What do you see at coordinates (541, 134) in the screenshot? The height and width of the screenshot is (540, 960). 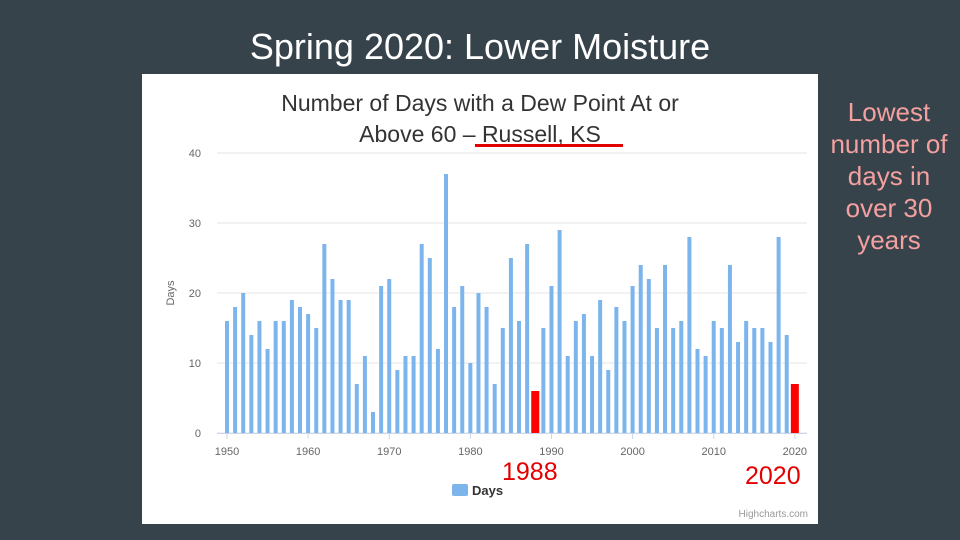 I see `chart-title-location: Russell, KS` at bounding box center [541, 134].